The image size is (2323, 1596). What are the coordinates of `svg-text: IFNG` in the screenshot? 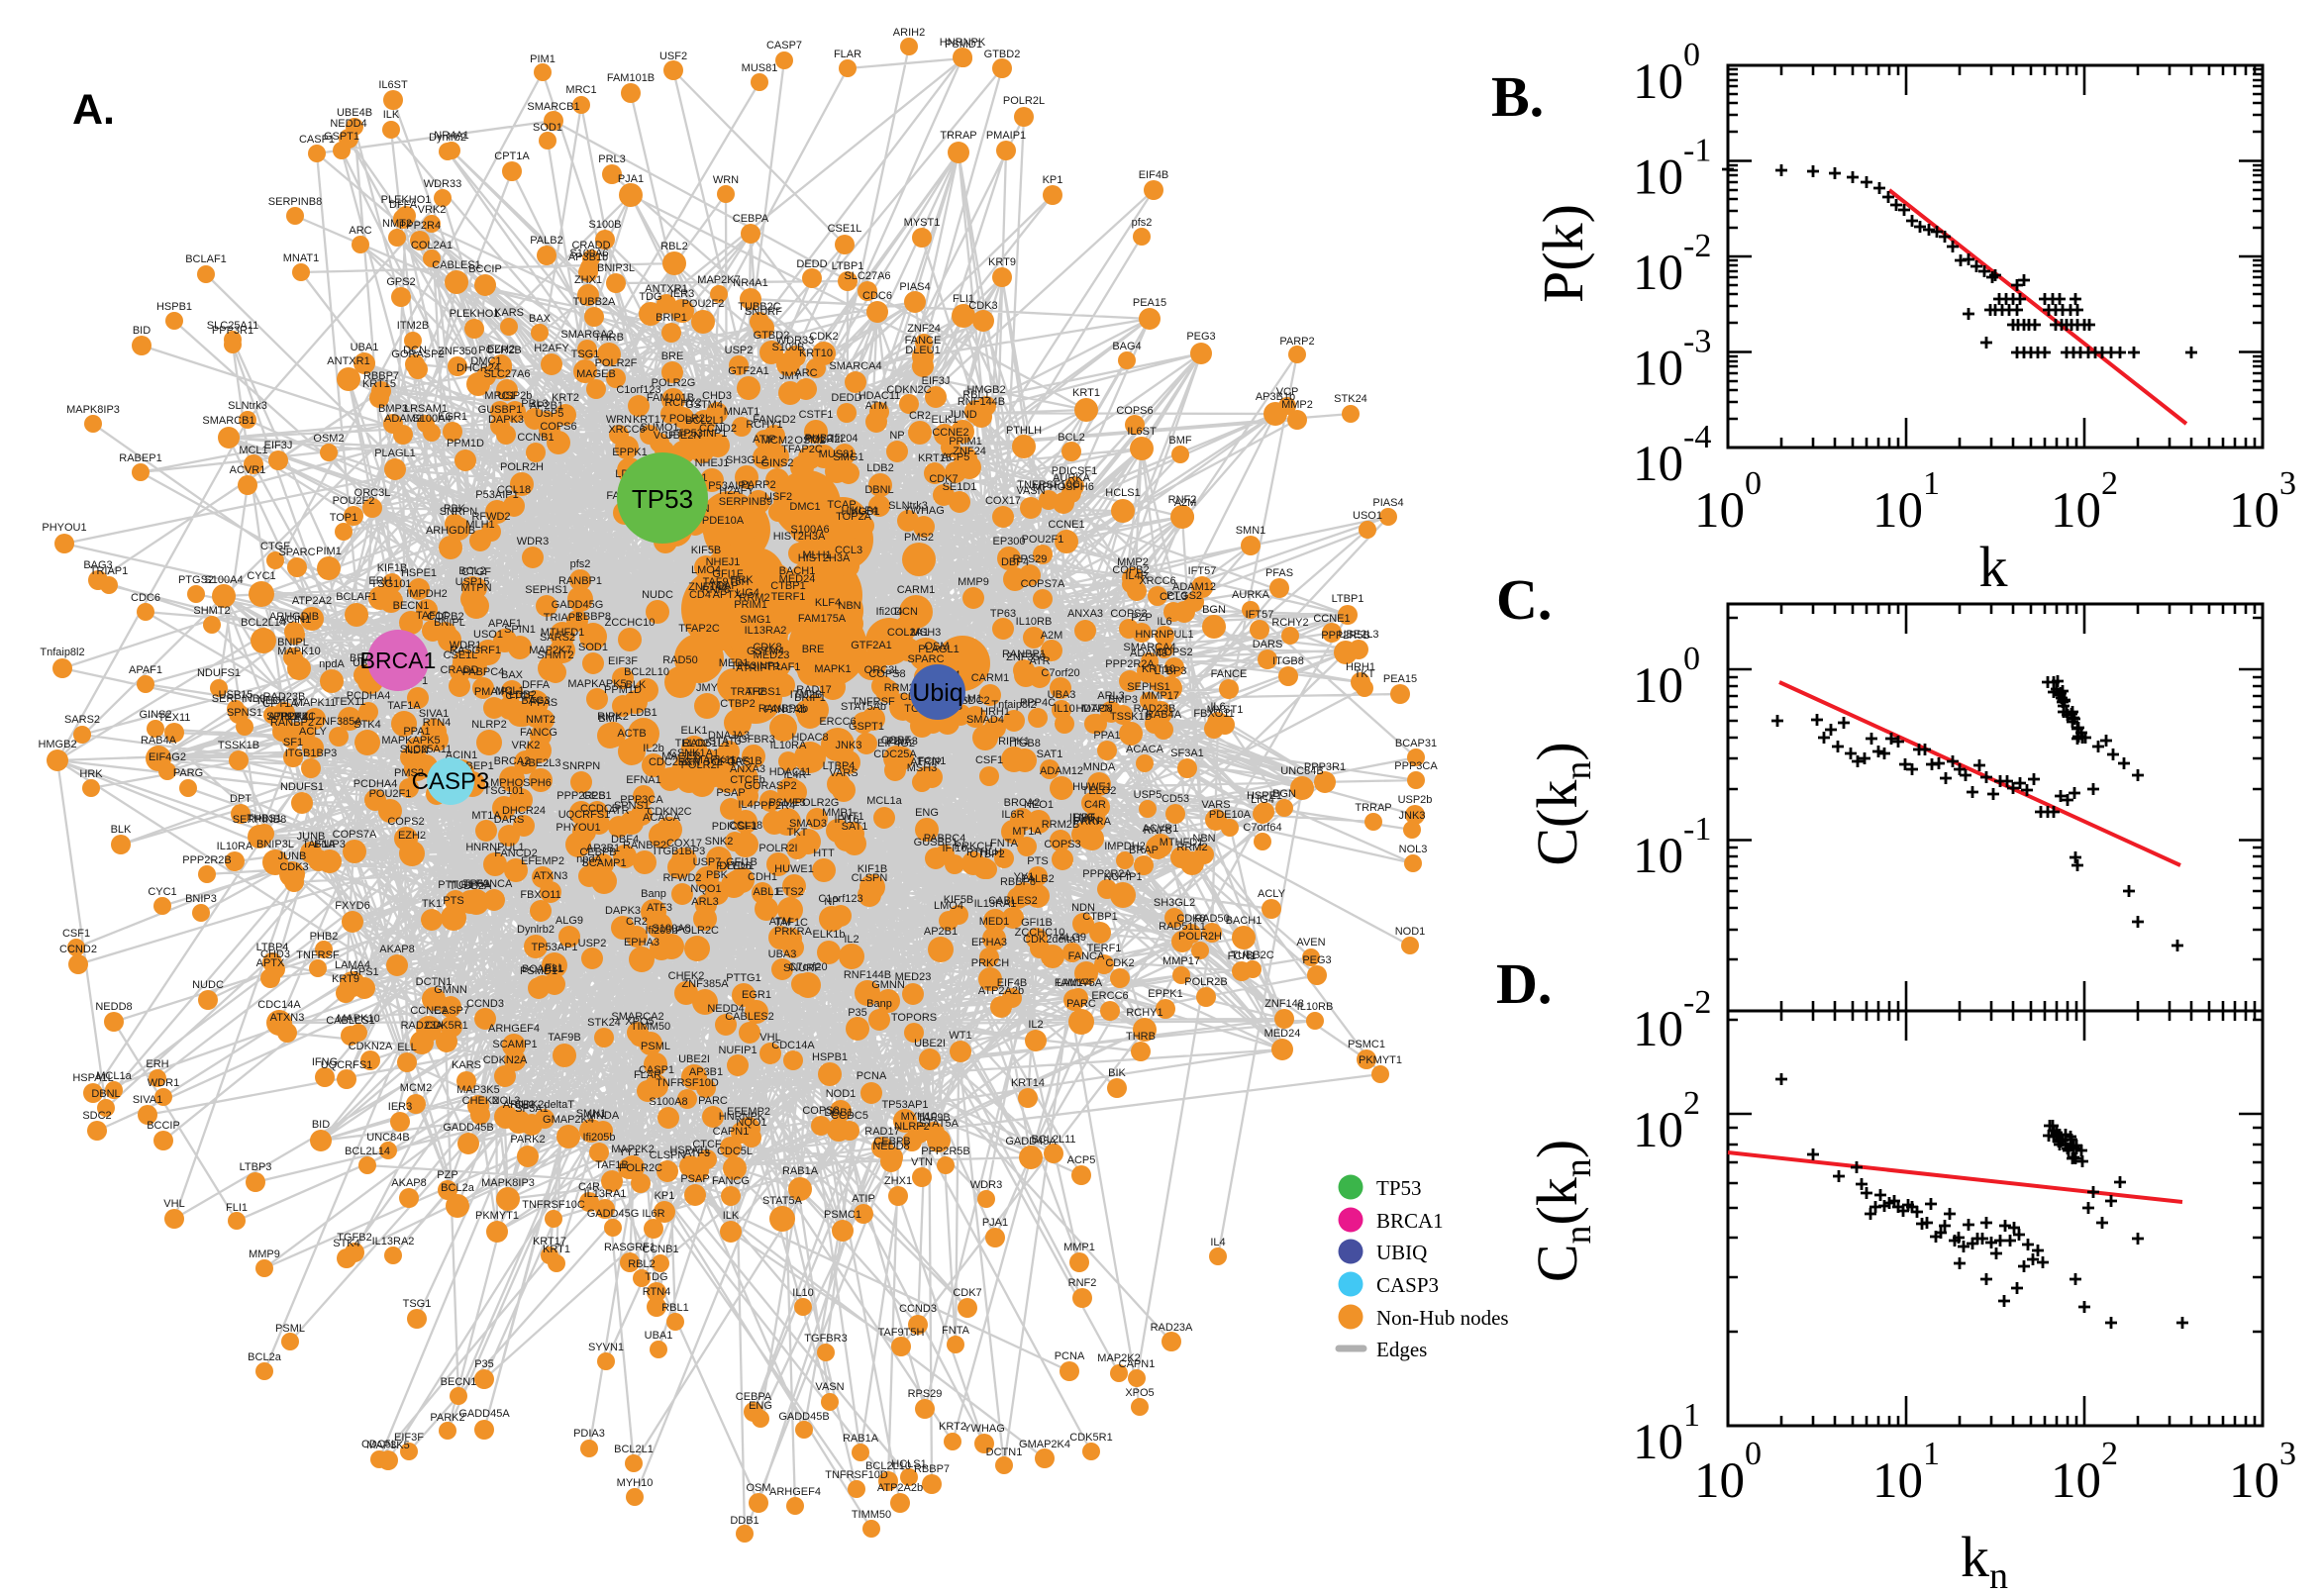 It's located at (1082, 818).